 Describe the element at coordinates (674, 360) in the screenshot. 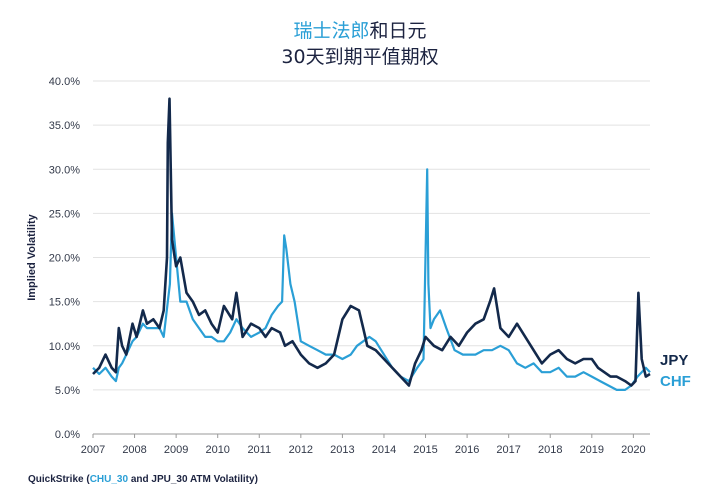

I see `legend-label-jpy: JPY` at that location.